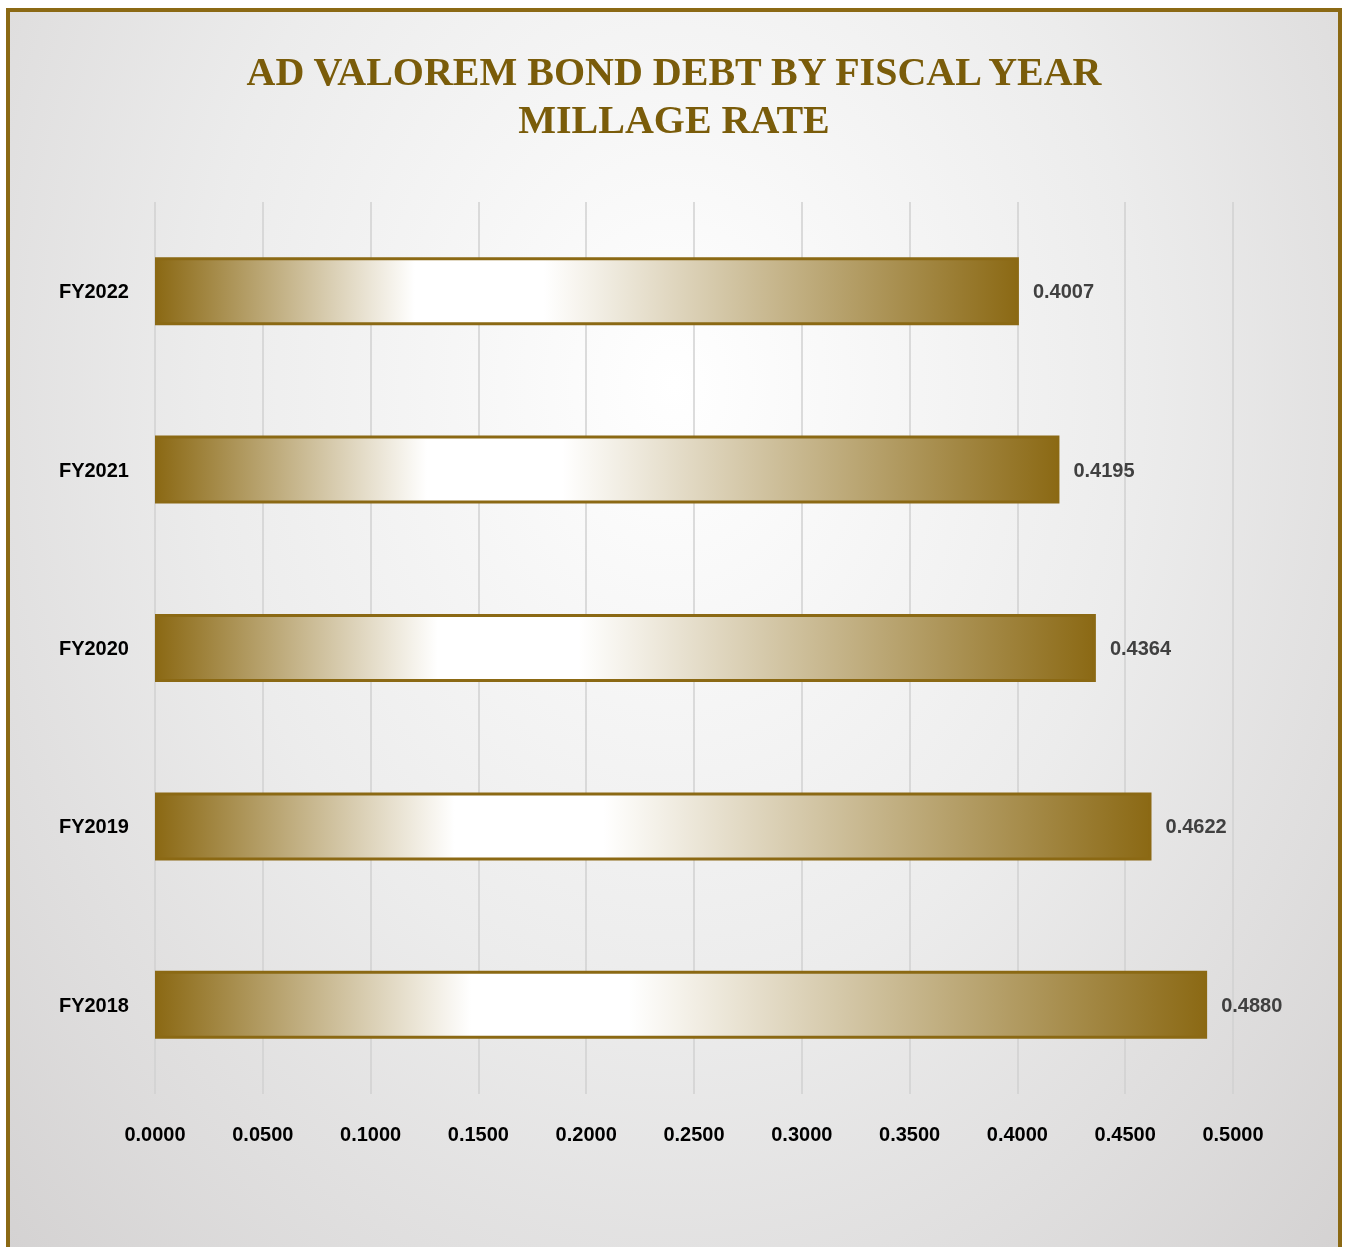 This screenshot has height=1247, width=1356. Describe the element at coordinates (694, 1134) in the screenshot. I see `x-tick-label: 0.2500` at that location.